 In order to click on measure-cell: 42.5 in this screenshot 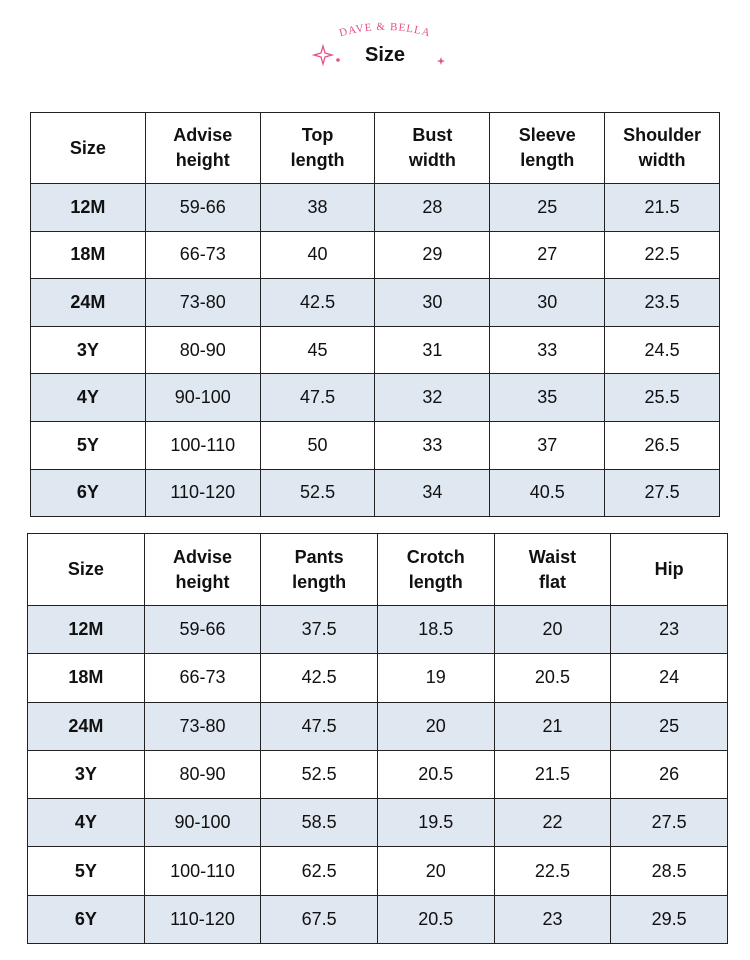, I will do `click(319, 678)`.